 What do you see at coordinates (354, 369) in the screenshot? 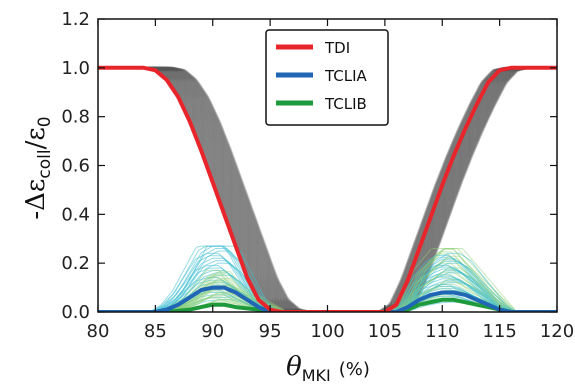
I see `x-axis-label-unit: (%)` at bounding box center [354, 369].